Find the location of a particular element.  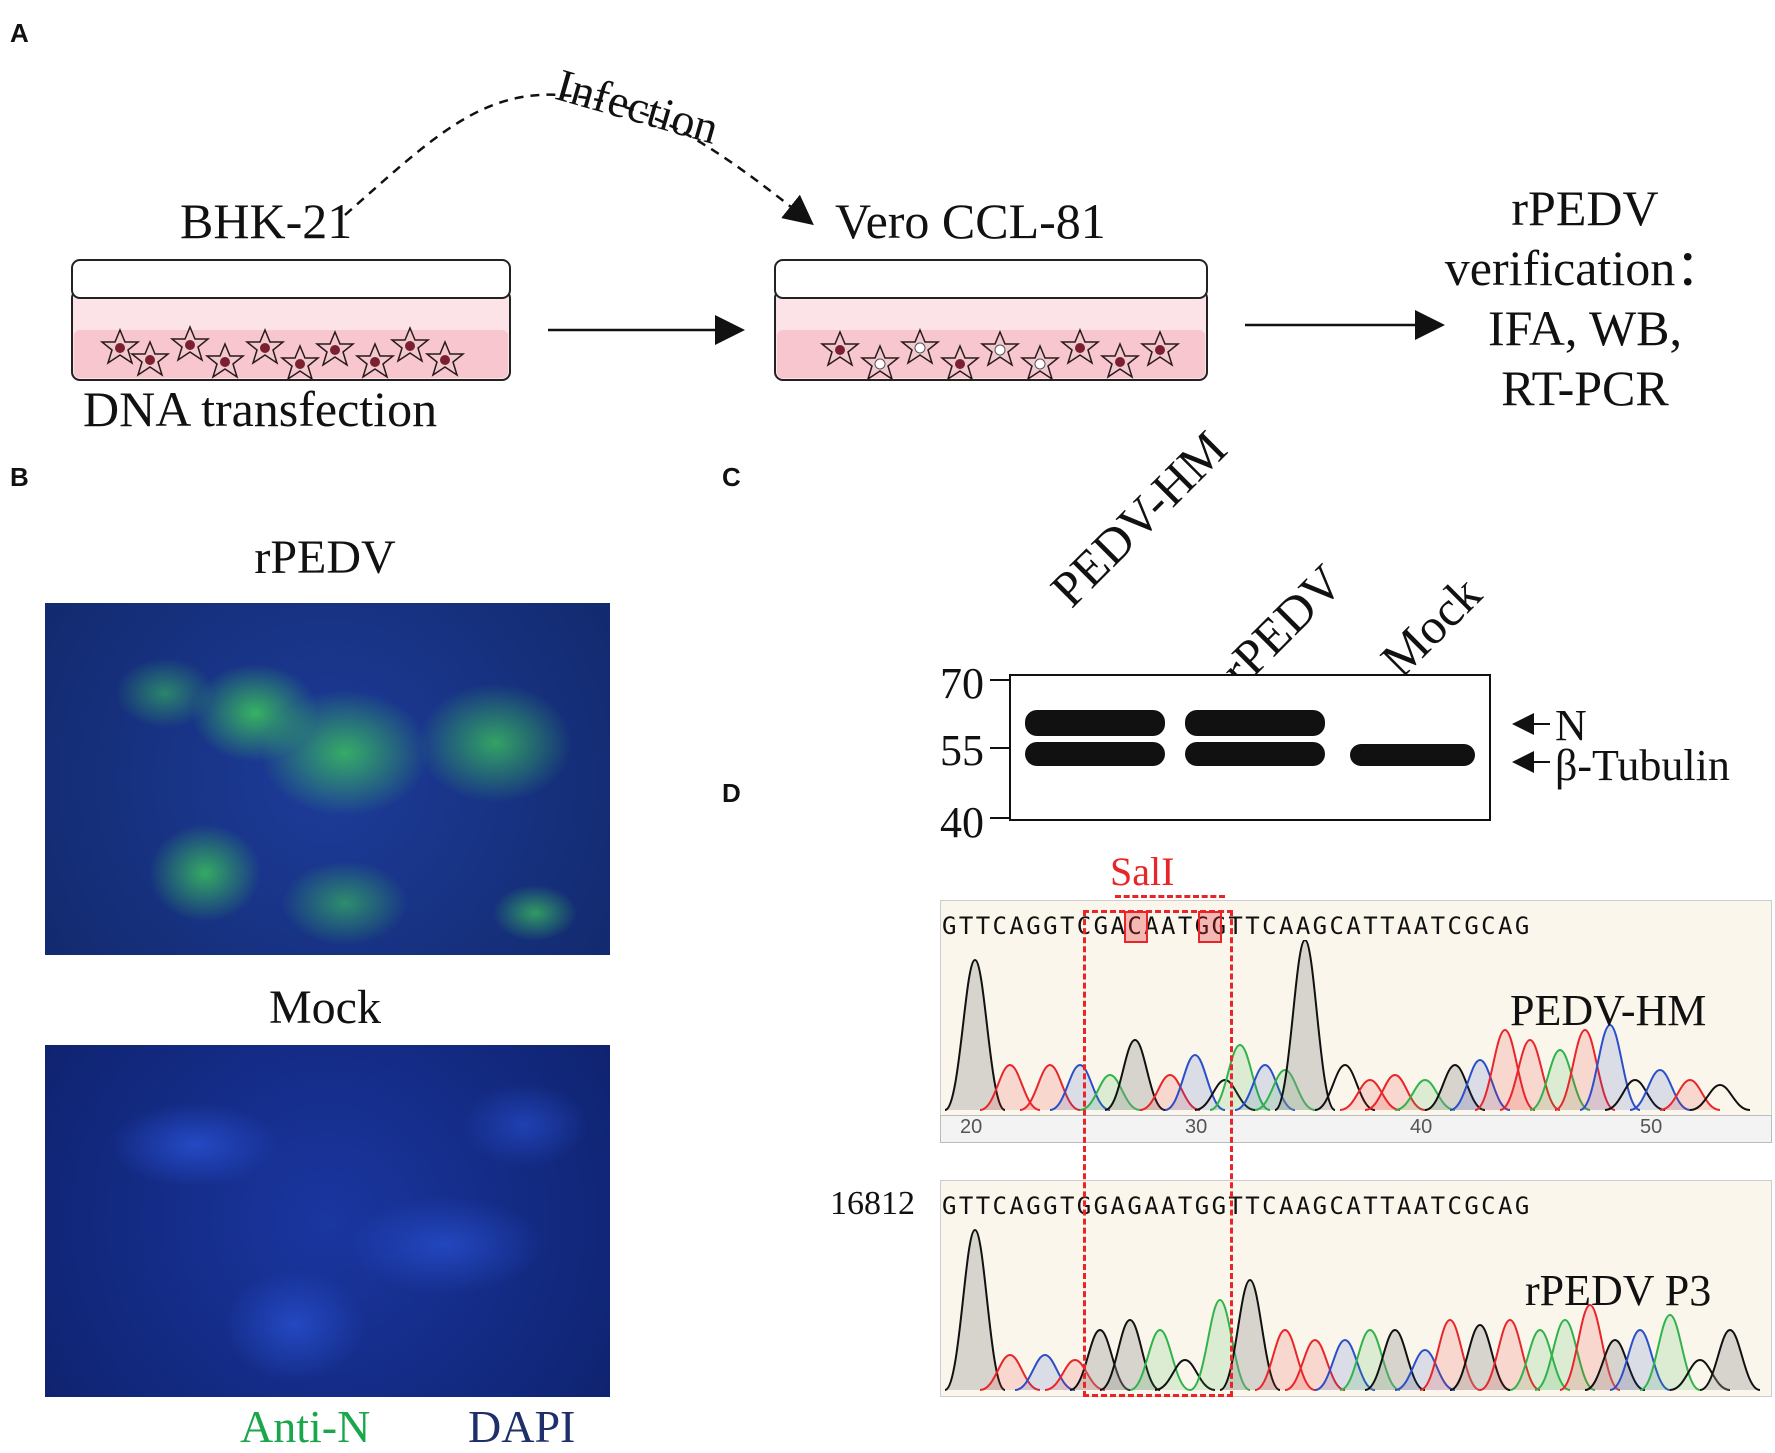

sali-region-box is located at coordinates (1158, 1153).